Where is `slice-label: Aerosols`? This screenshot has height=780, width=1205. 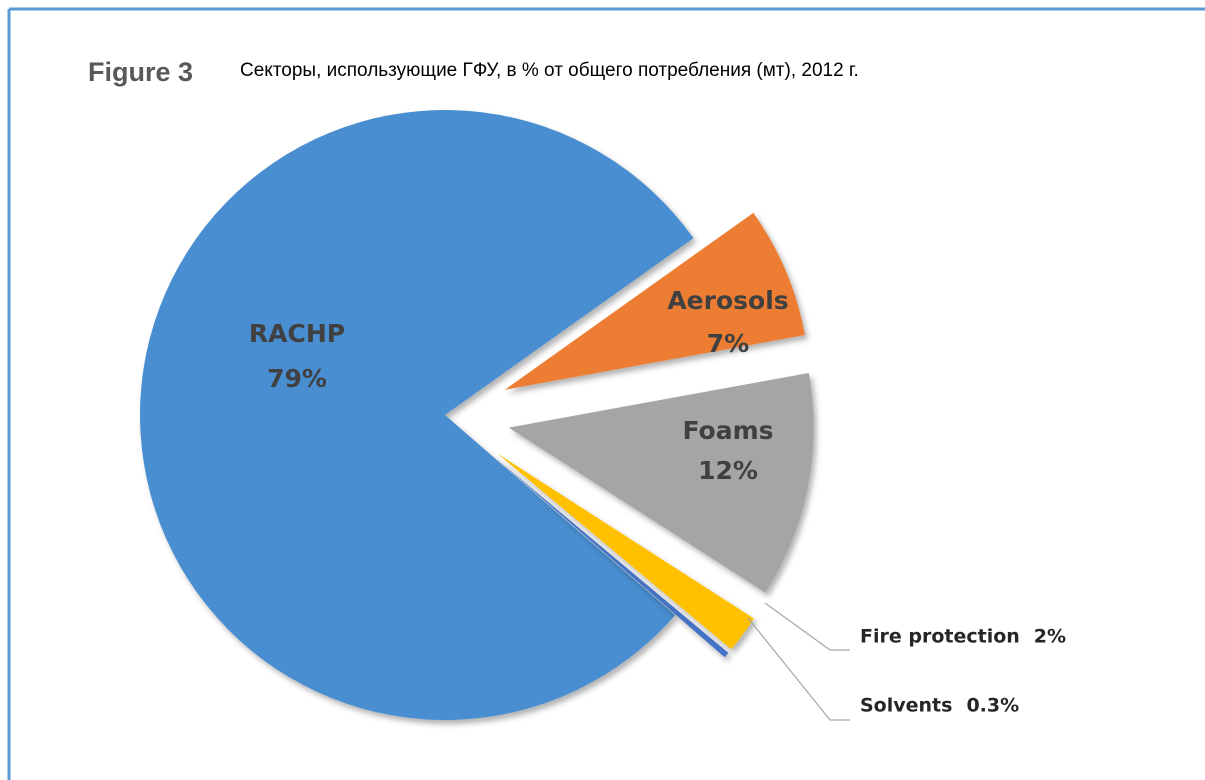 slice-label: Aerosols is located at coordinates (727, 300).